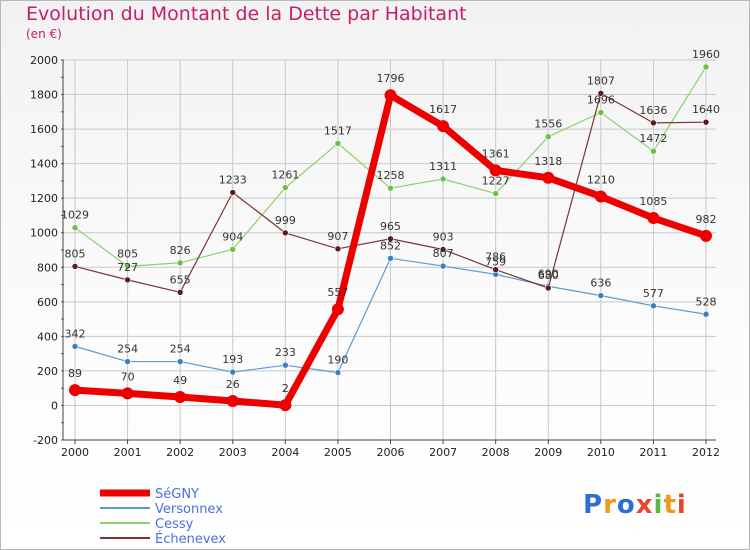 The height and width of the screenshot is (550, 750). I want to click on chart-subtitle: (en €), so click(44, 34).